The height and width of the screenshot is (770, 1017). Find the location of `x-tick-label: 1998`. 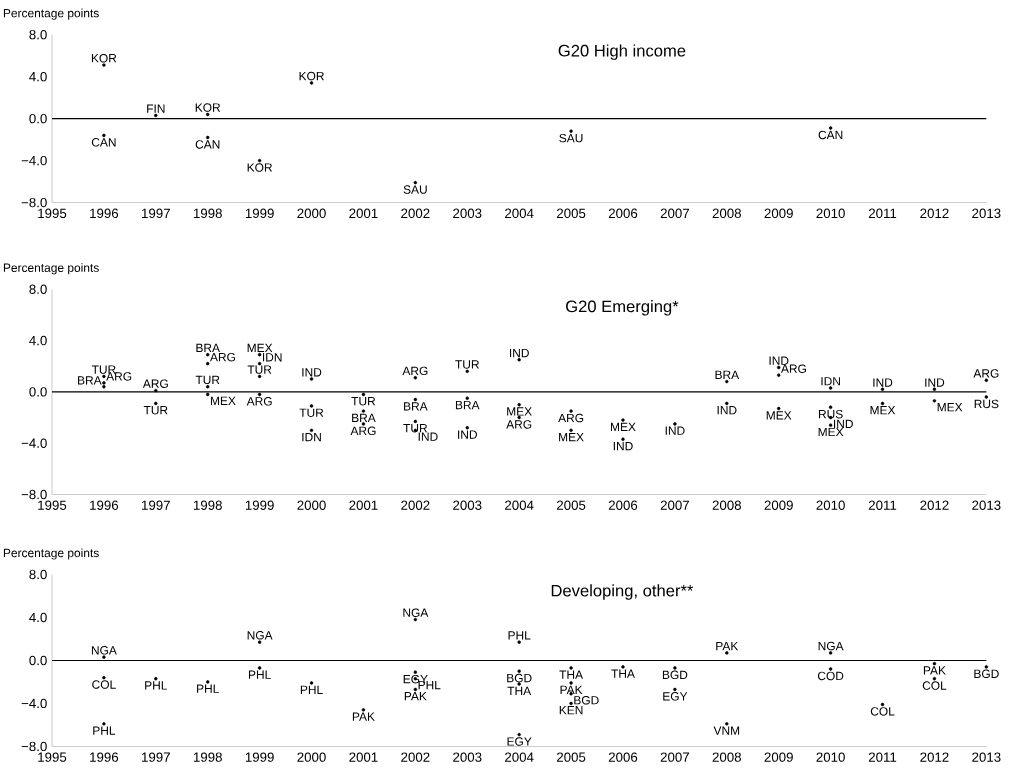

x-tick-label: 1998 is located at coordinates (207, 213).